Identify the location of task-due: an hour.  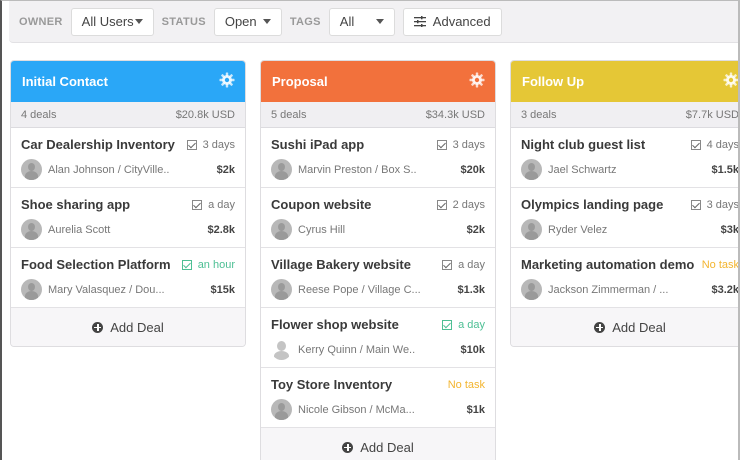
(216, 265).